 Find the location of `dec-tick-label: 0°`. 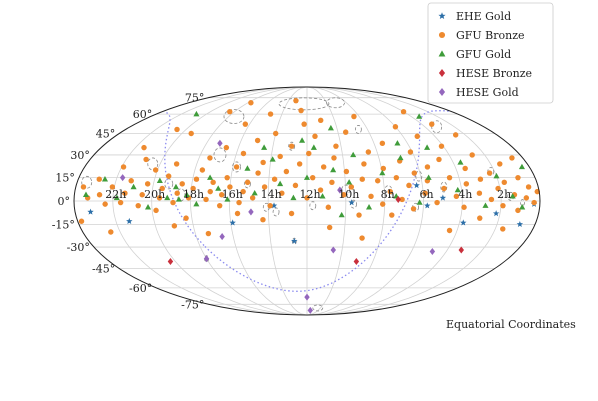

dec-tick-label: 0° is located at coordinates (64, 201).